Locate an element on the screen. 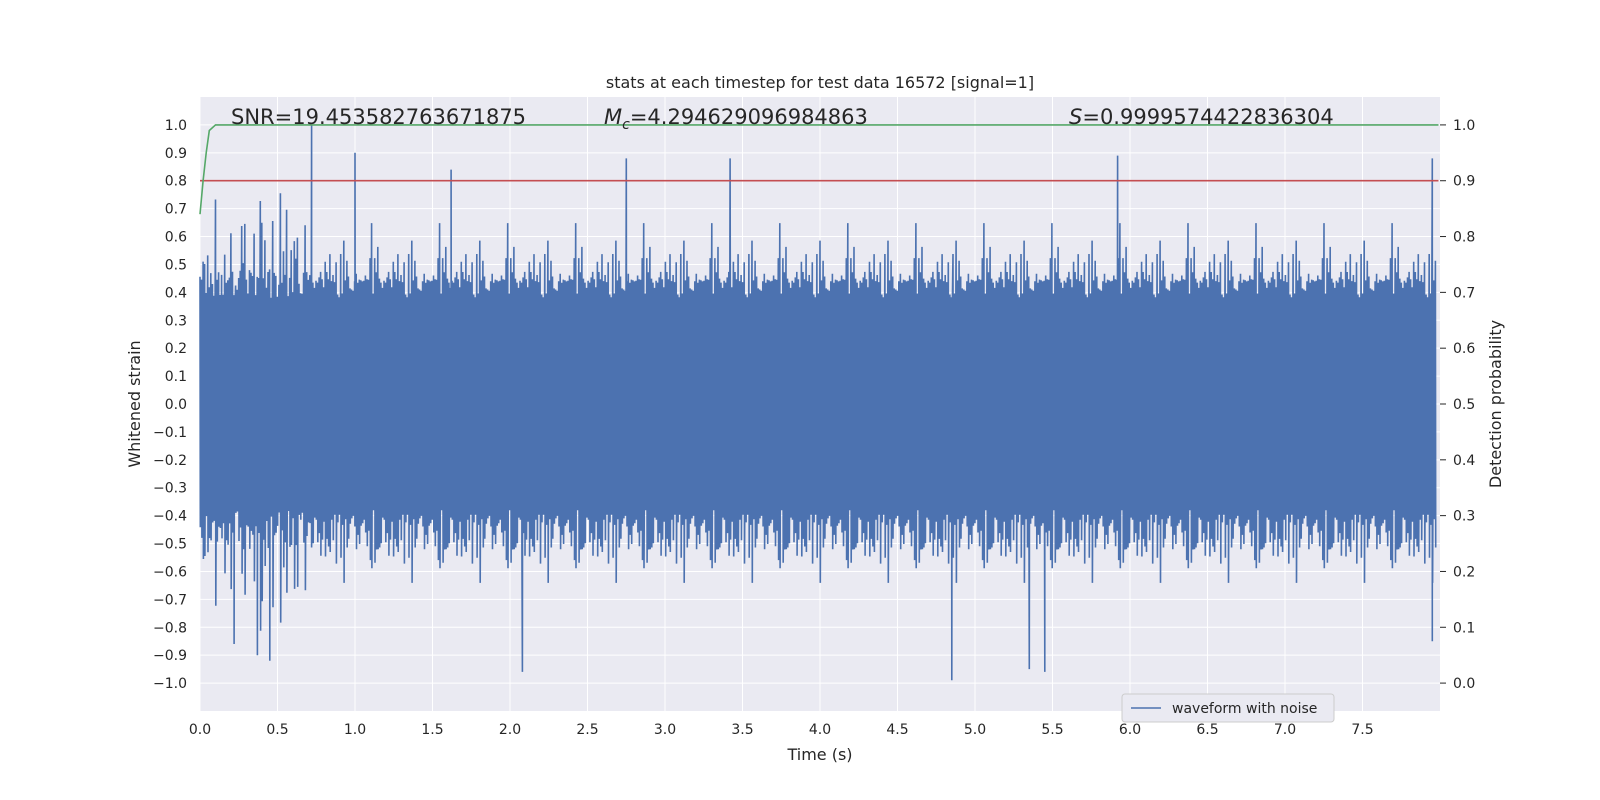  x-tick-label: 0.0 is located at coordinates (200, 730).